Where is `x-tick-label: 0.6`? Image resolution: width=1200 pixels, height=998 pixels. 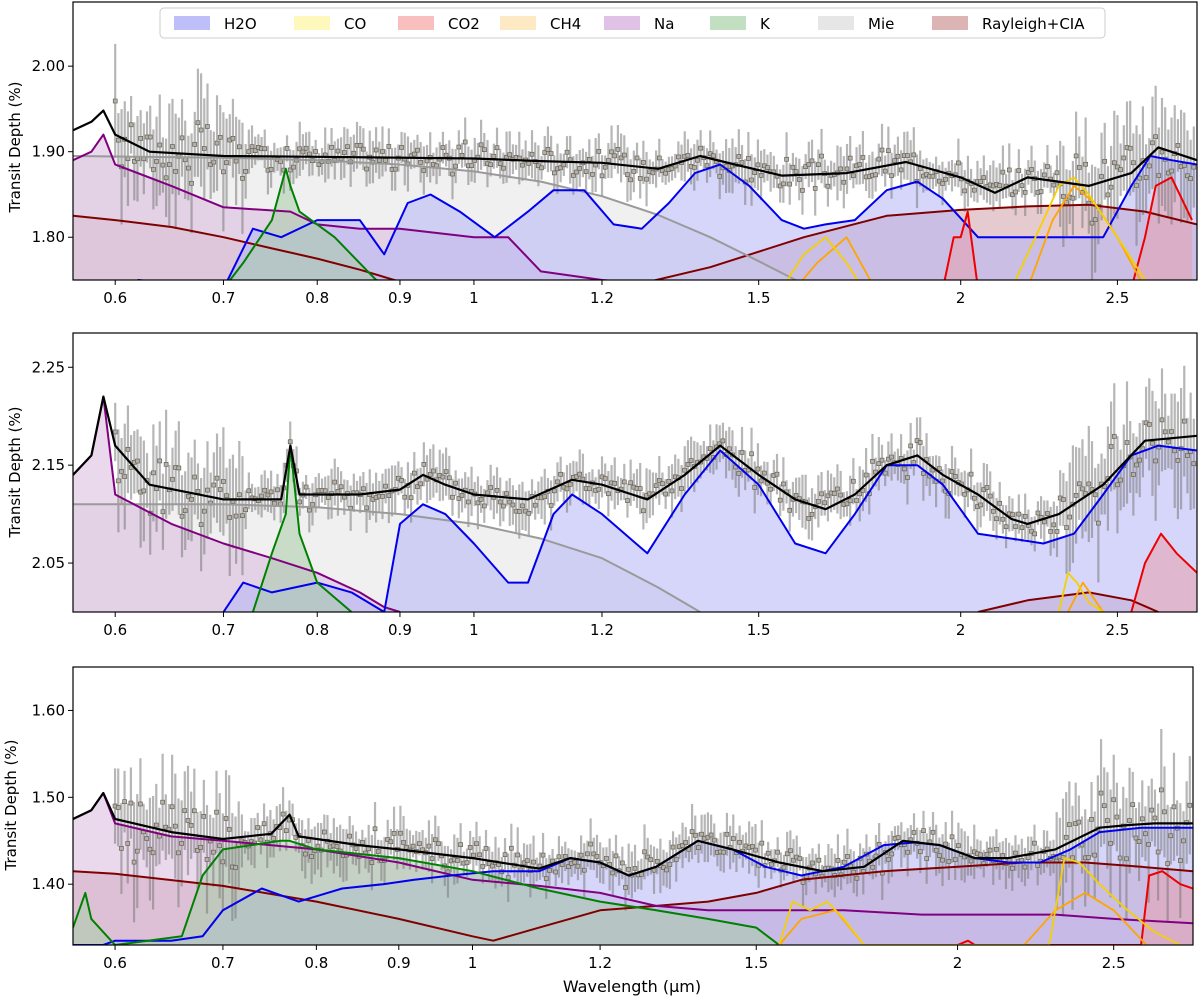 x-tick-label: 0.6 is located at coordinates (115, 963).